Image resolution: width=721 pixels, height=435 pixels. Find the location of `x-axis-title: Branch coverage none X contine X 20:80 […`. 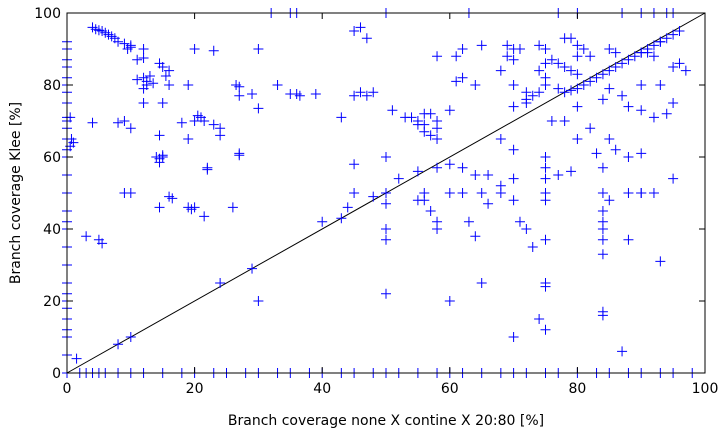

x-axis-title: Branch coverage none X contine X 20:80 [… is located at coordinates (386, 421).